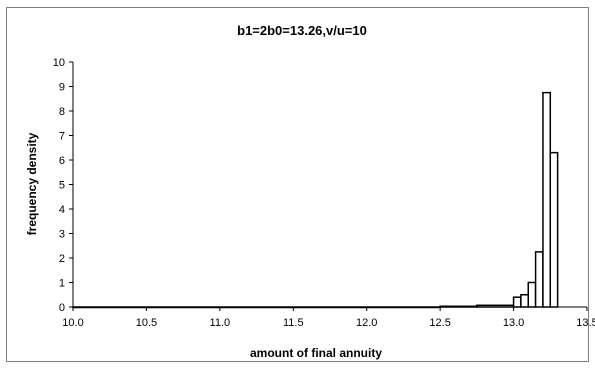  What do you see at coordinates (513, 323) in the screenshot?
I see `x-tick-label-6: 13.0` at bounding box center [513, 323].